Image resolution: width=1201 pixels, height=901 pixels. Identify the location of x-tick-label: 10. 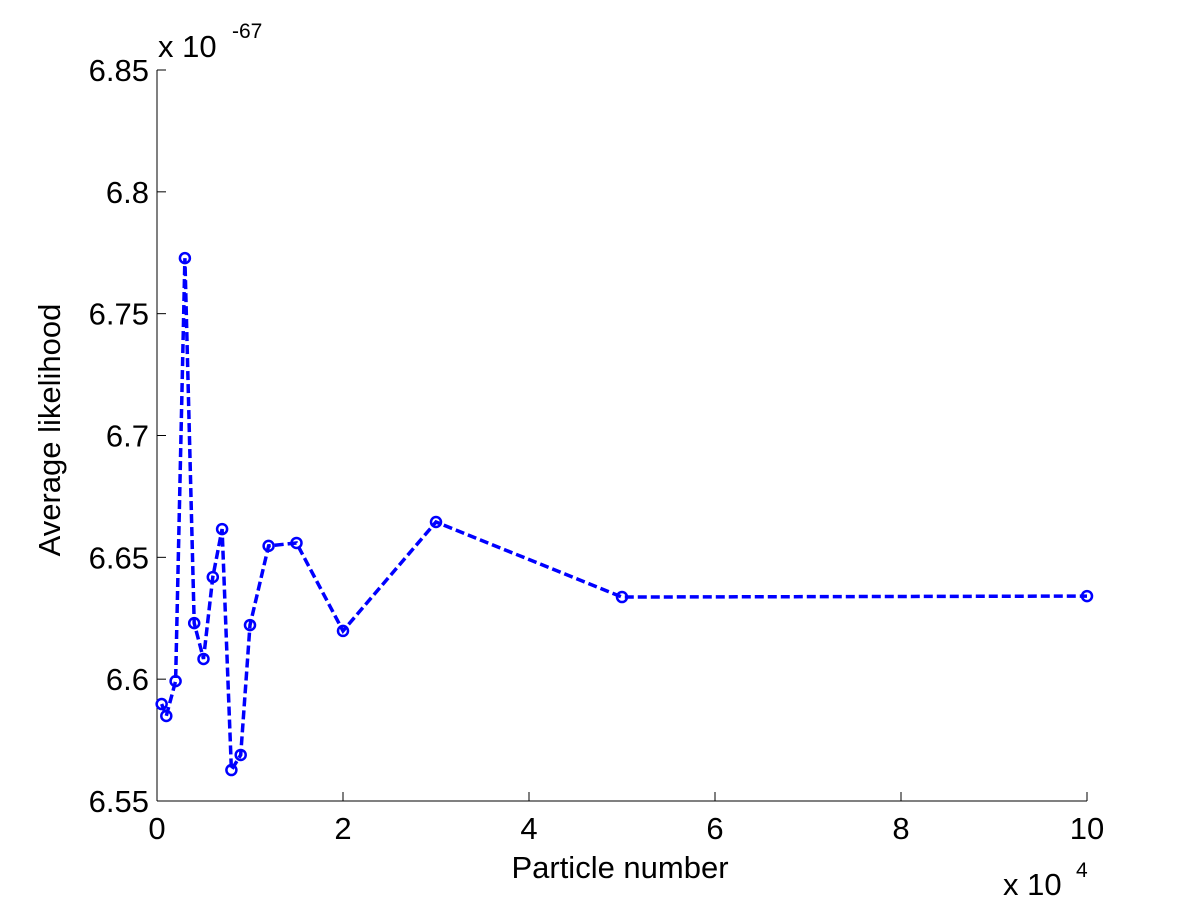
(1087, 828).